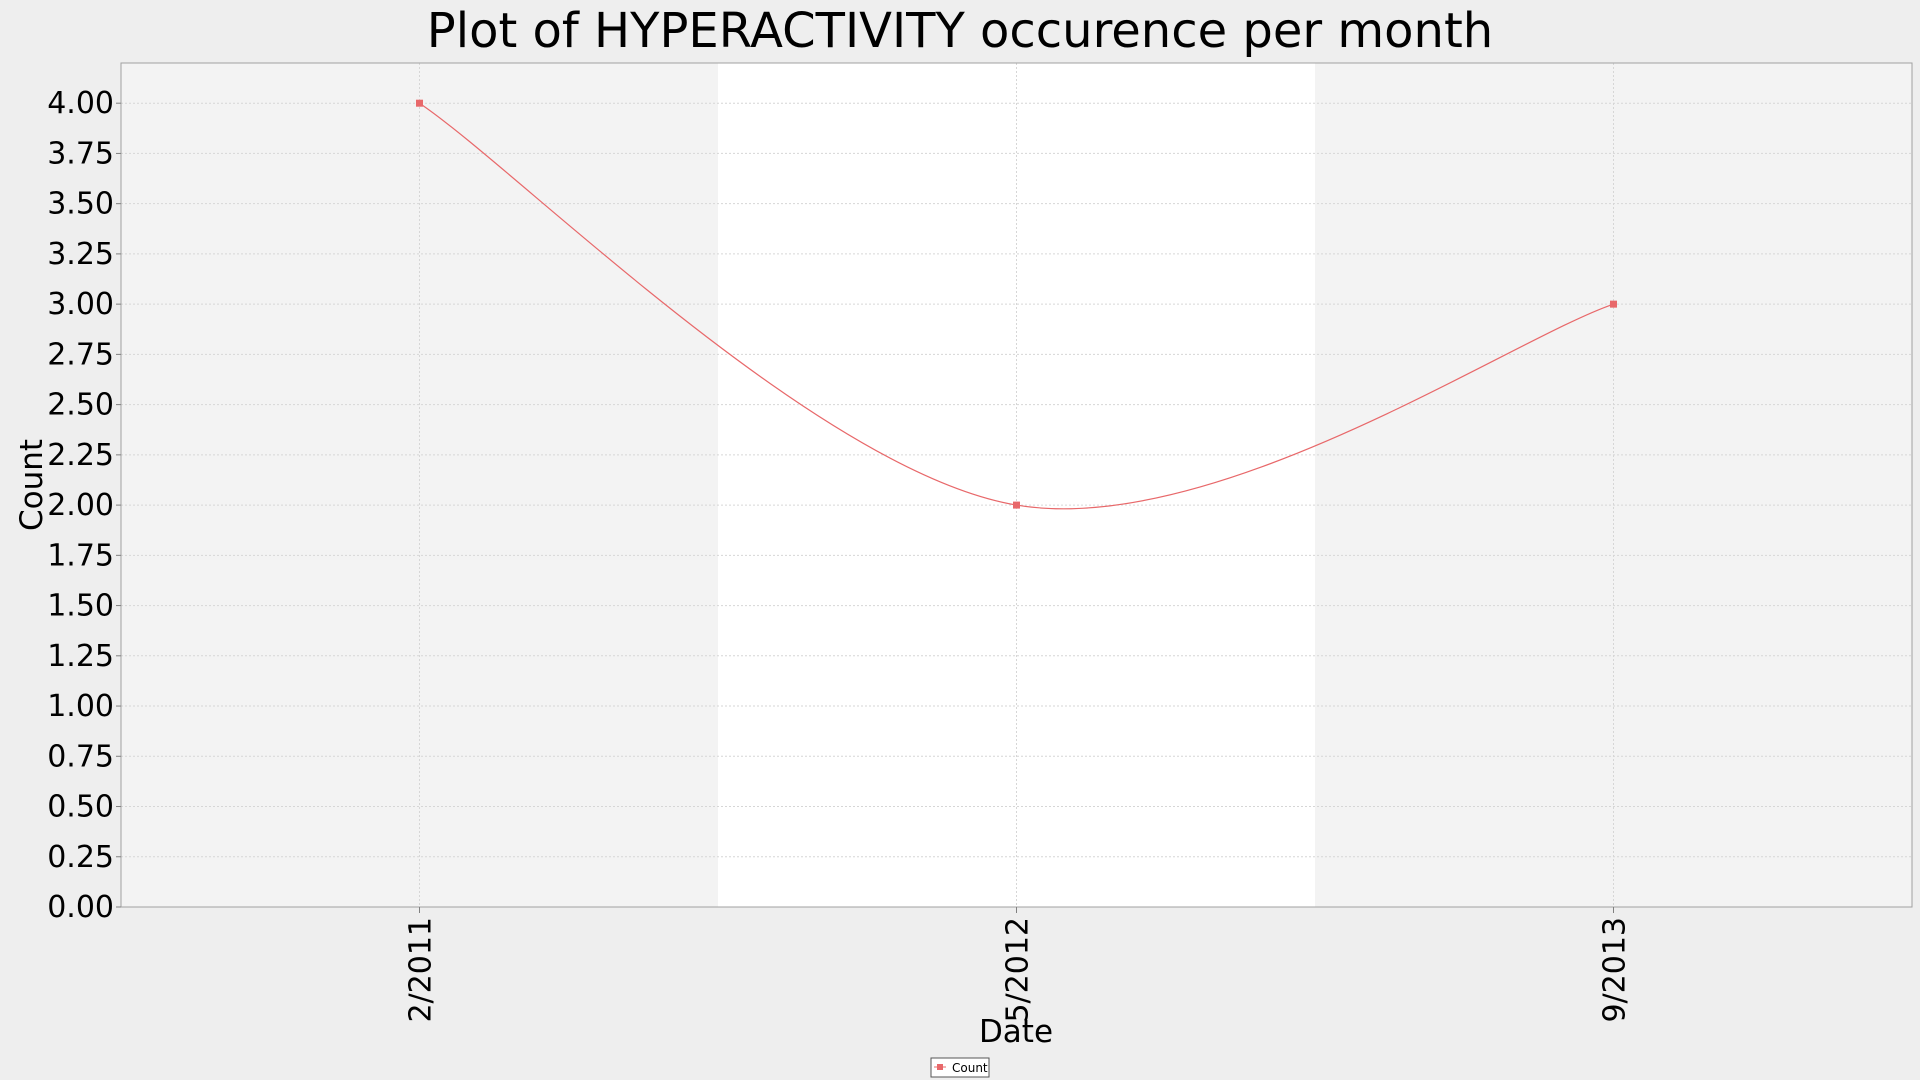 The width and height of the screenshot is (1920, 1080). Describe the element at coordinates (80, 405) in the screenshot. I see `y-tick-label: 2.50` at that location.